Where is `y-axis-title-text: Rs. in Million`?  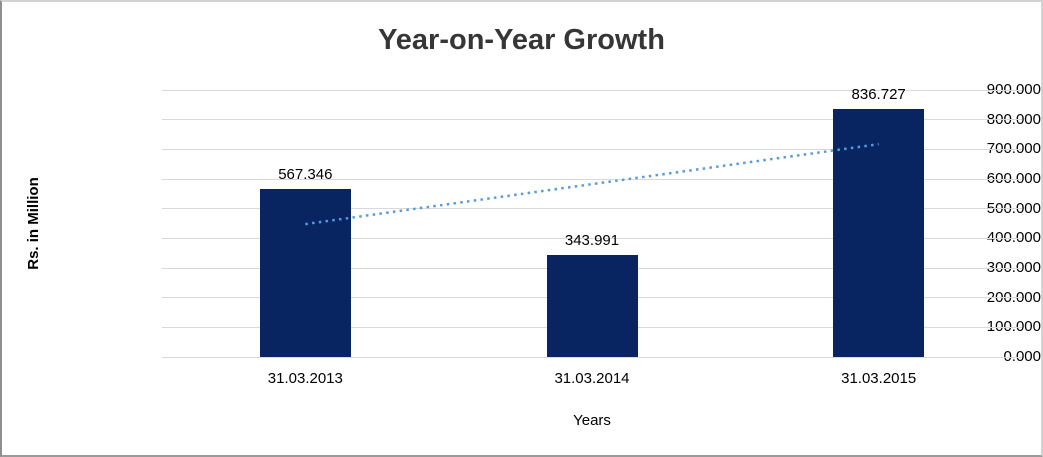
y-axis-title-text: Rs. in Million is located at coordinates (33, 223).